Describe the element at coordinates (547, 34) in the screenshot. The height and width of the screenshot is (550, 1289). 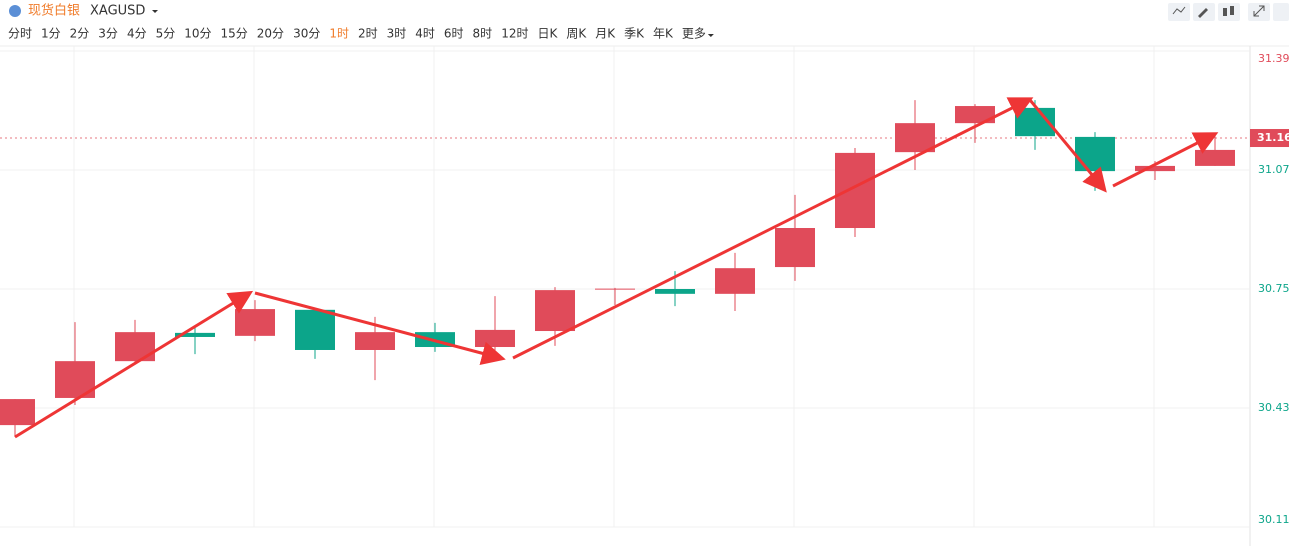
I see `timeframe-button: 日K` at that location.